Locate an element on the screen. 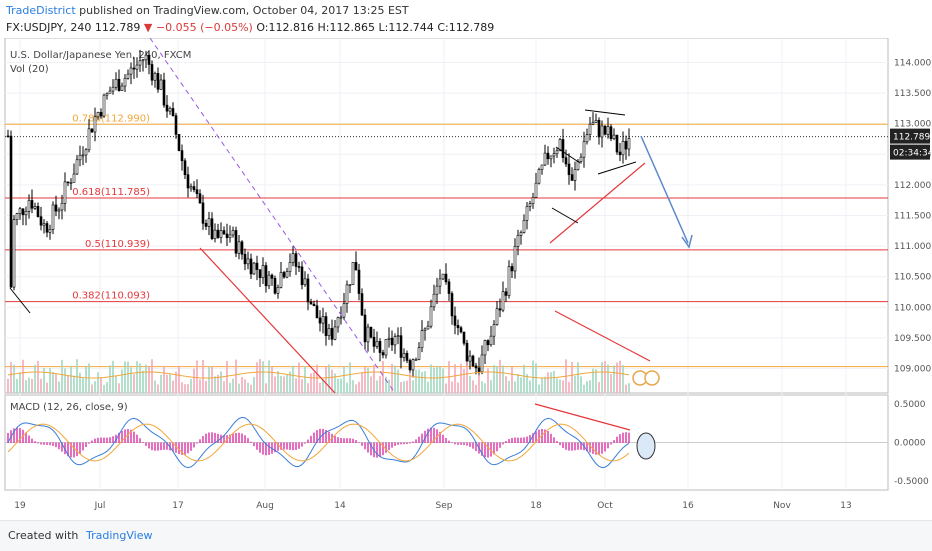 This screenshot has width=932, height=551. fib-label: 0.5(110.939) is located at coordinates (117, 244).